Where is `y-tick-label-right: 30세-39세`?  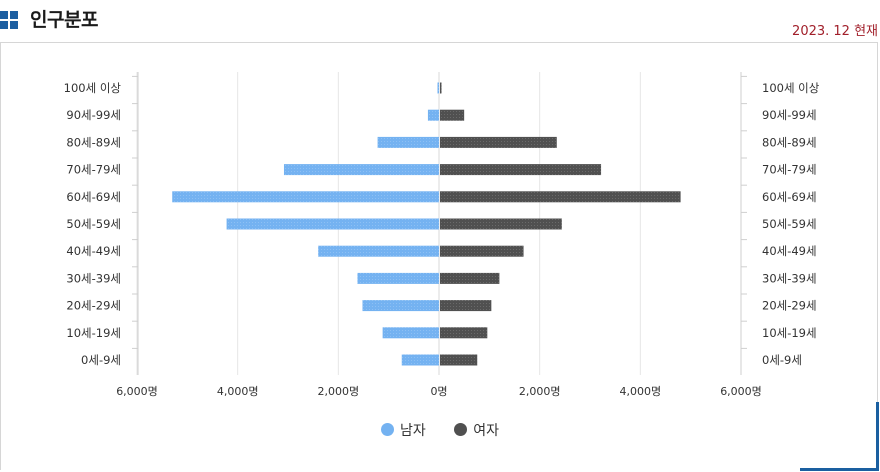 y-tick-label-right: 30세-39세 is located at coordinates (789, 278).